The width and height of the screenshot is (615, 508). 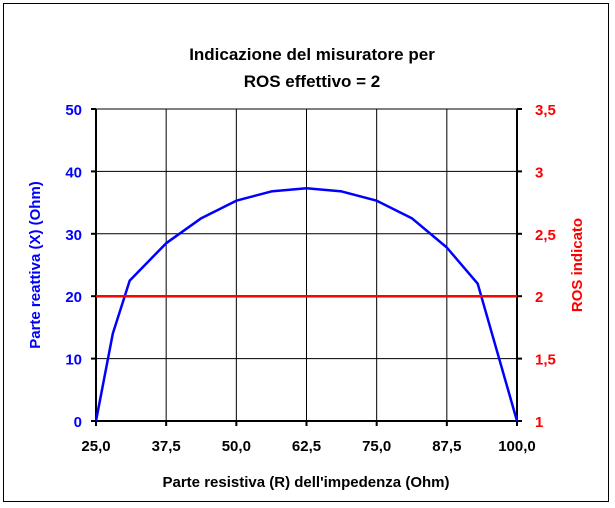 What do you see at coordinates (539, 172) in the screenshot?
I see `right-tick-label: 3` at bounding box center [539, 172].